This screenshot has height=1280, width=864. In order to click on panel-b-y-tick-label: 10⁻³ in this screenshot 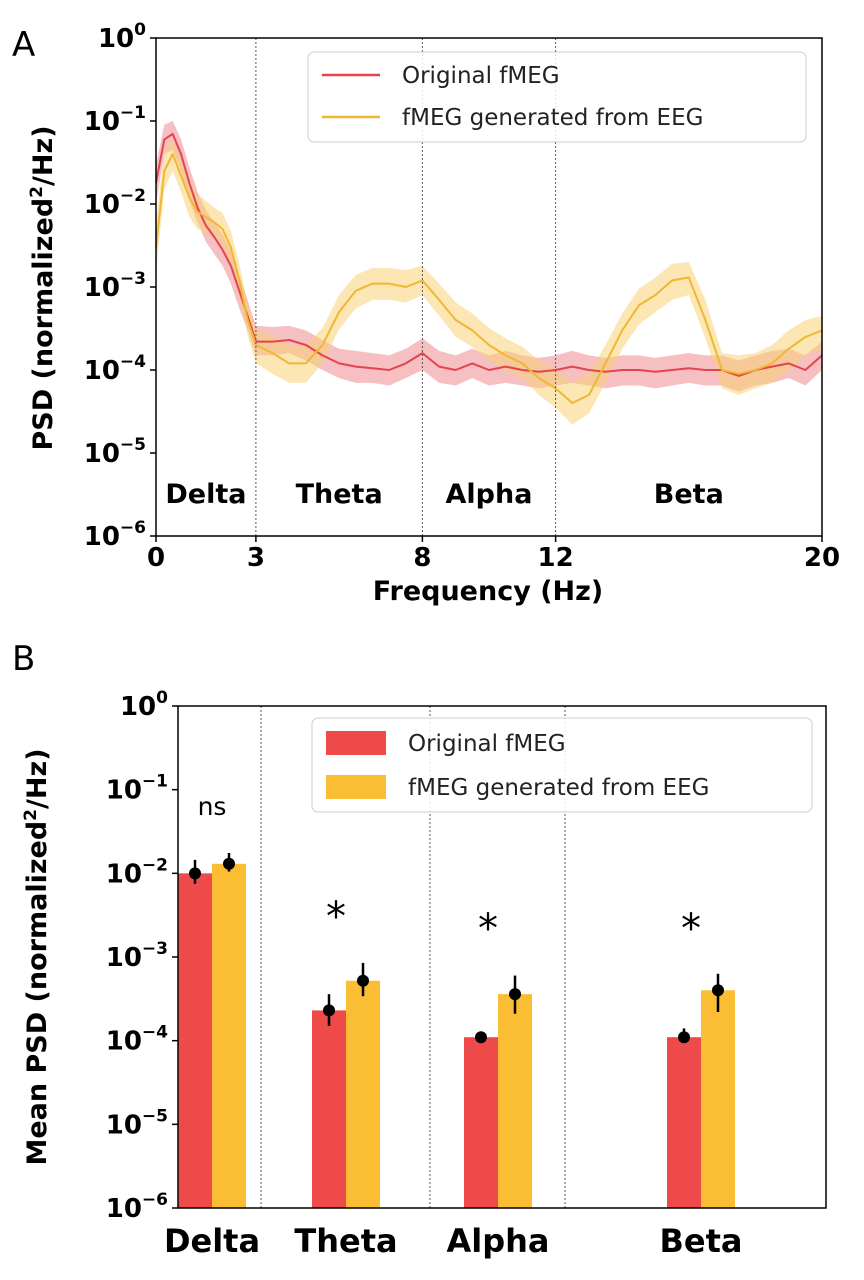, I will do `click(137, 956)`.